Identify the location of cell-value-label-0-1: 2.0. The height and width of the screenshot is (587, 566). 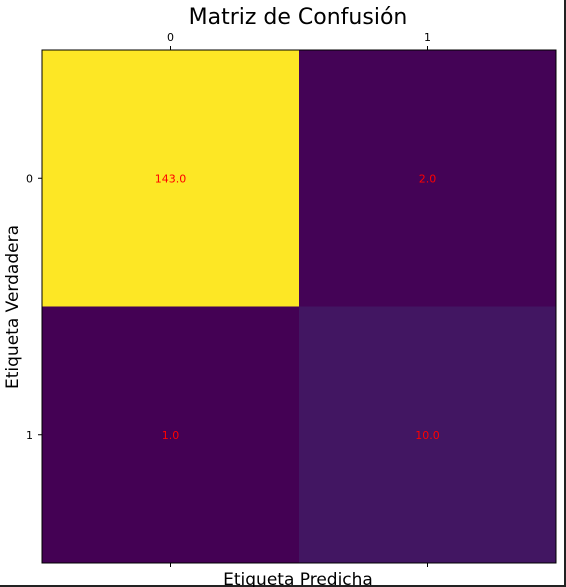
(428, 178).